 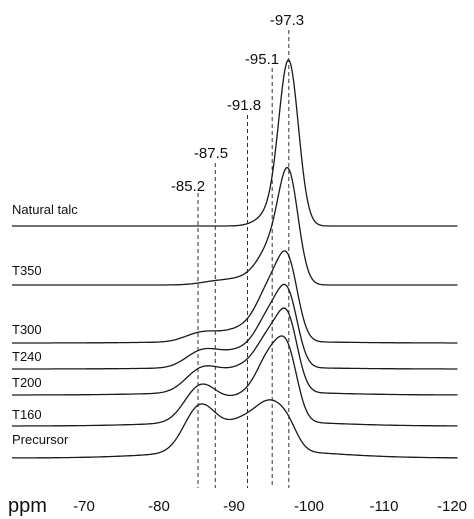 What do you see at coordinates (384, 506) in the screenshot?
I see `x-tick-label-110: -110` at bounding box center [384, 506].